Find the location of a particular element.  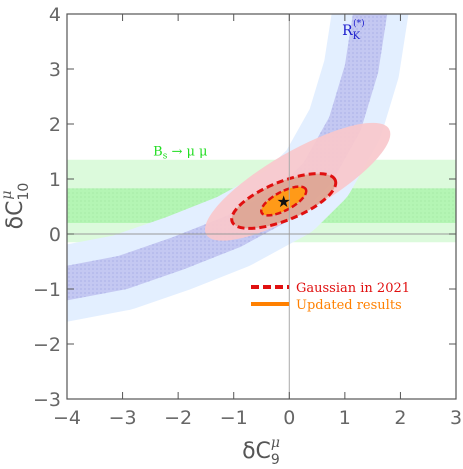

x-tick-label: 3 is located at coordinates (456, 418).